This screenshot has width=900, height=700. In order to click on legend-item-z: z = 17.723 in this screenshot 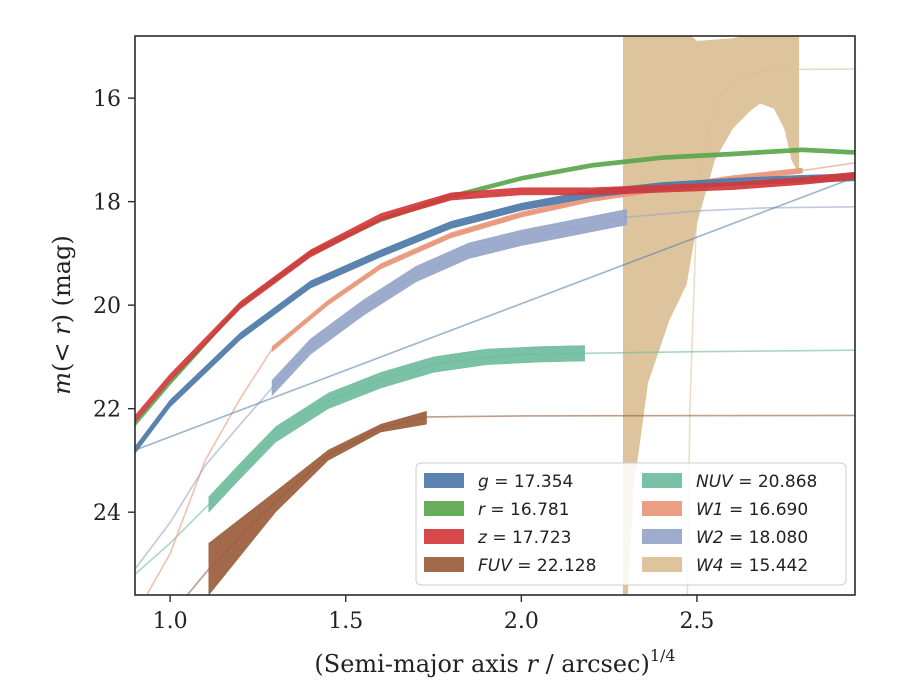, I will do `click(497, 538)`.